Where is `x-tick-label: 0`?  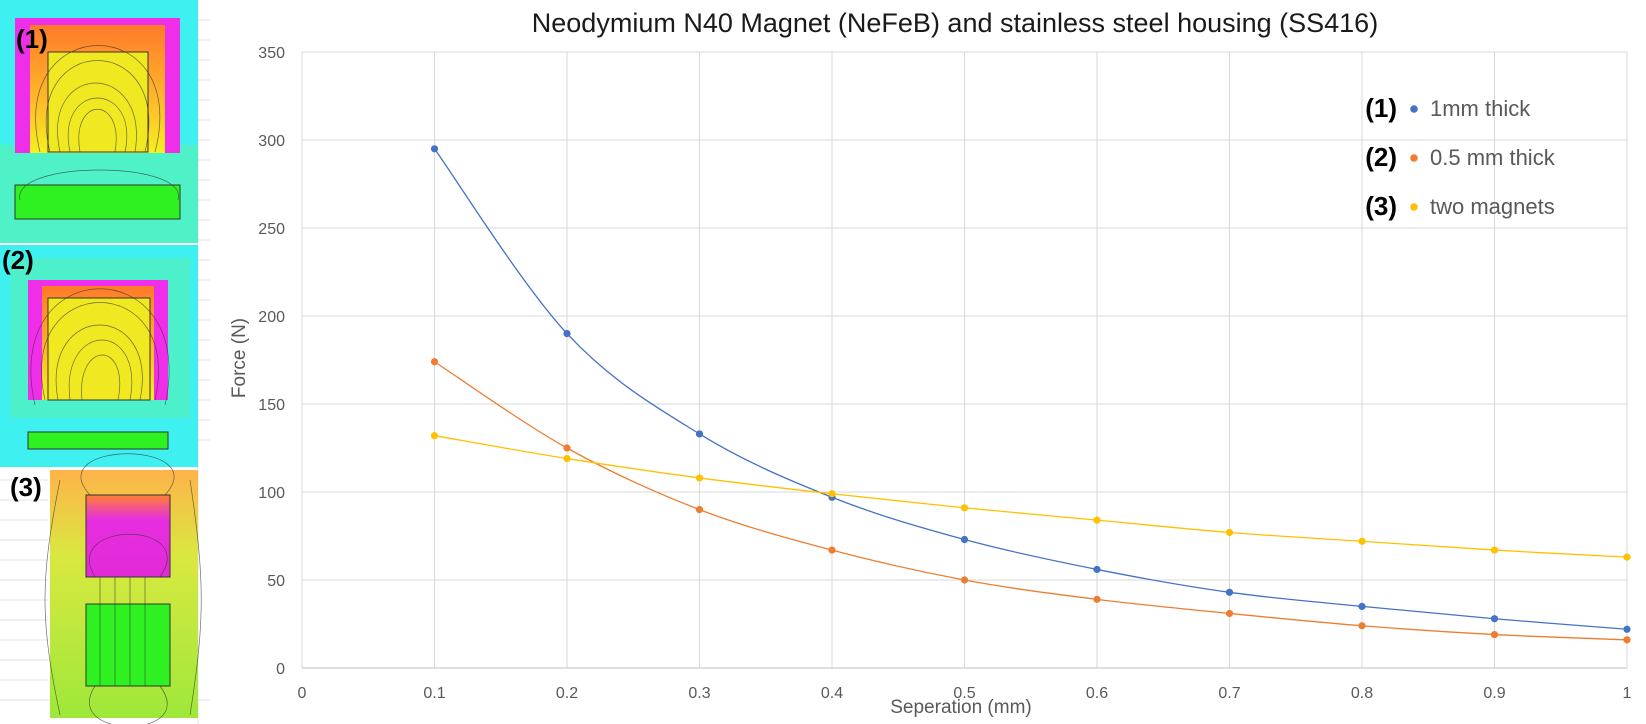 x-tick-label: 0 is located at coordinates (302, 693).